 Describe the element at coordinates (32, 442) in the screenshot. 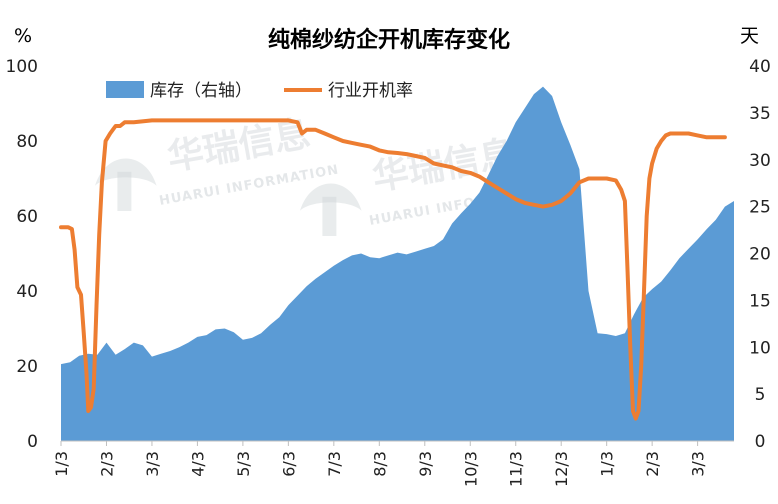

I see `left-tick-label: 0` at that location.